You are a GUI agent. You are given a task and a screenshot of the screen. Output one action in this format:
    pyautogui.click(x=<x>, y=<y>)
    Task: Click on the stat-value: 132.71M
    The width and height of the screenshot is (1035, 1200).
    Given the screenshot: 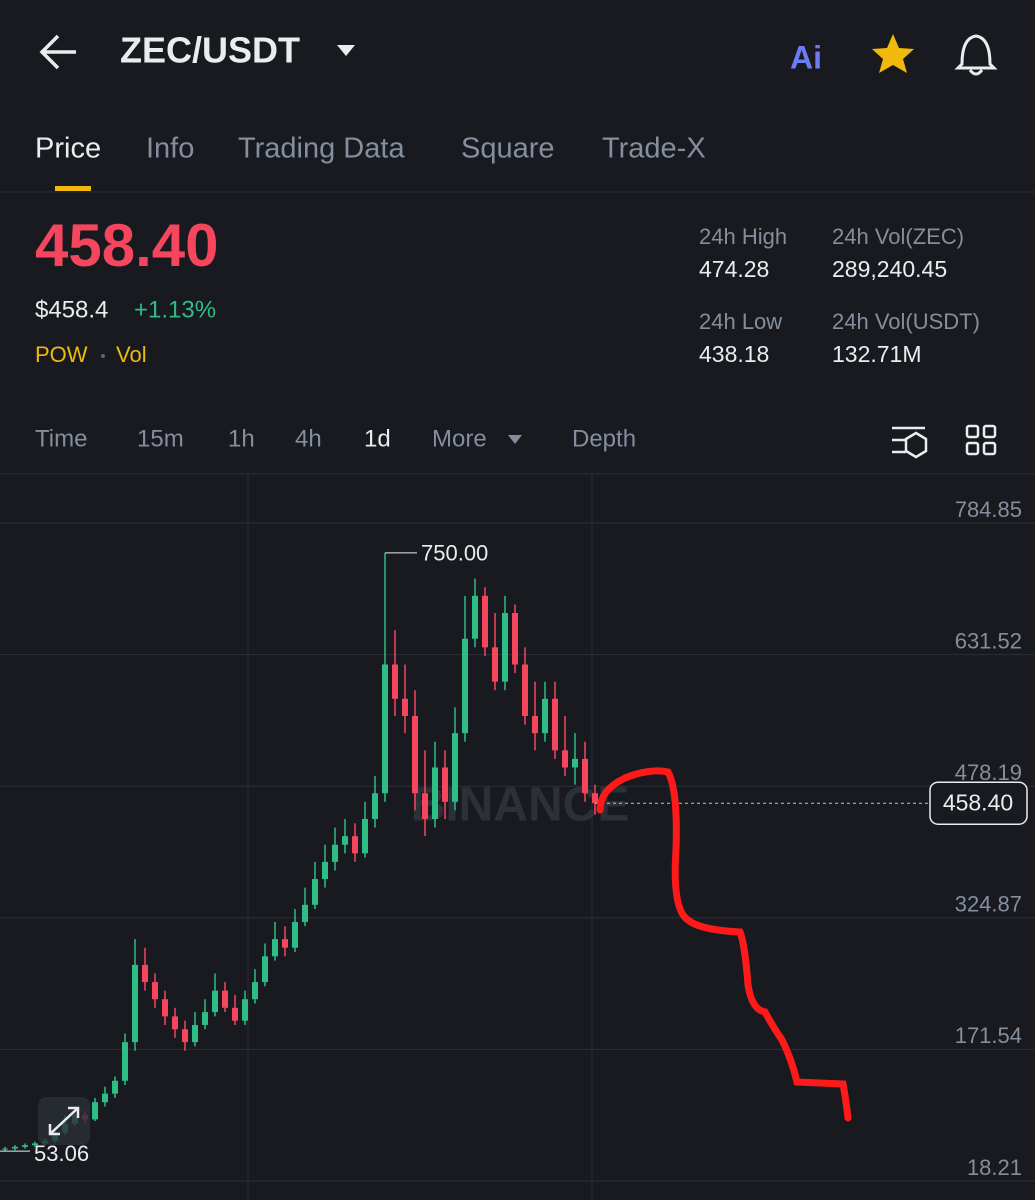 What is the action you would take?
    pyautogui.click(x=877, y=354)
    